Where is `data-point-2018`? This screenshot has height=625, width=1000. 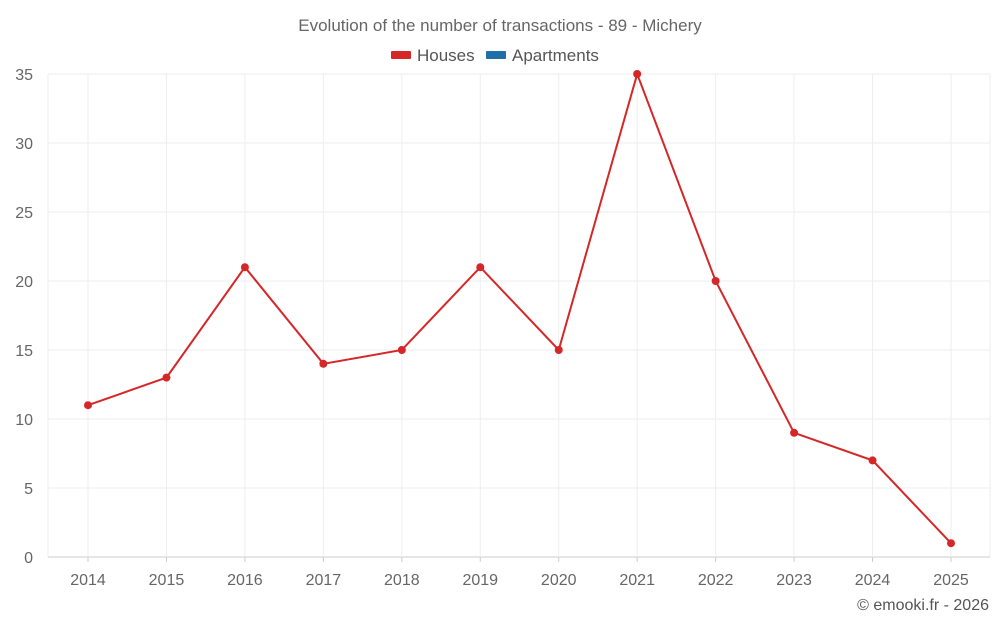
data-point-2018 is located at coordinates (401, 350).